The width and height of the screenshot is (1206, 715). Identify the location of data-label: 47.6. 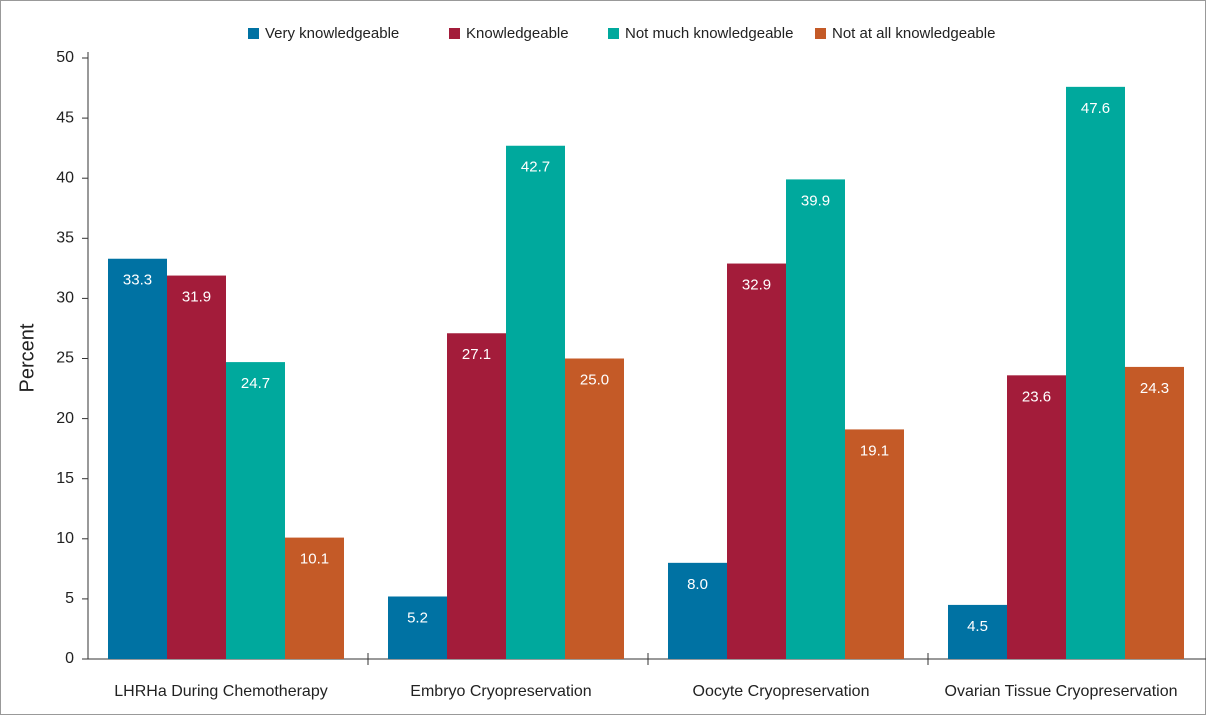
(1095, 108).